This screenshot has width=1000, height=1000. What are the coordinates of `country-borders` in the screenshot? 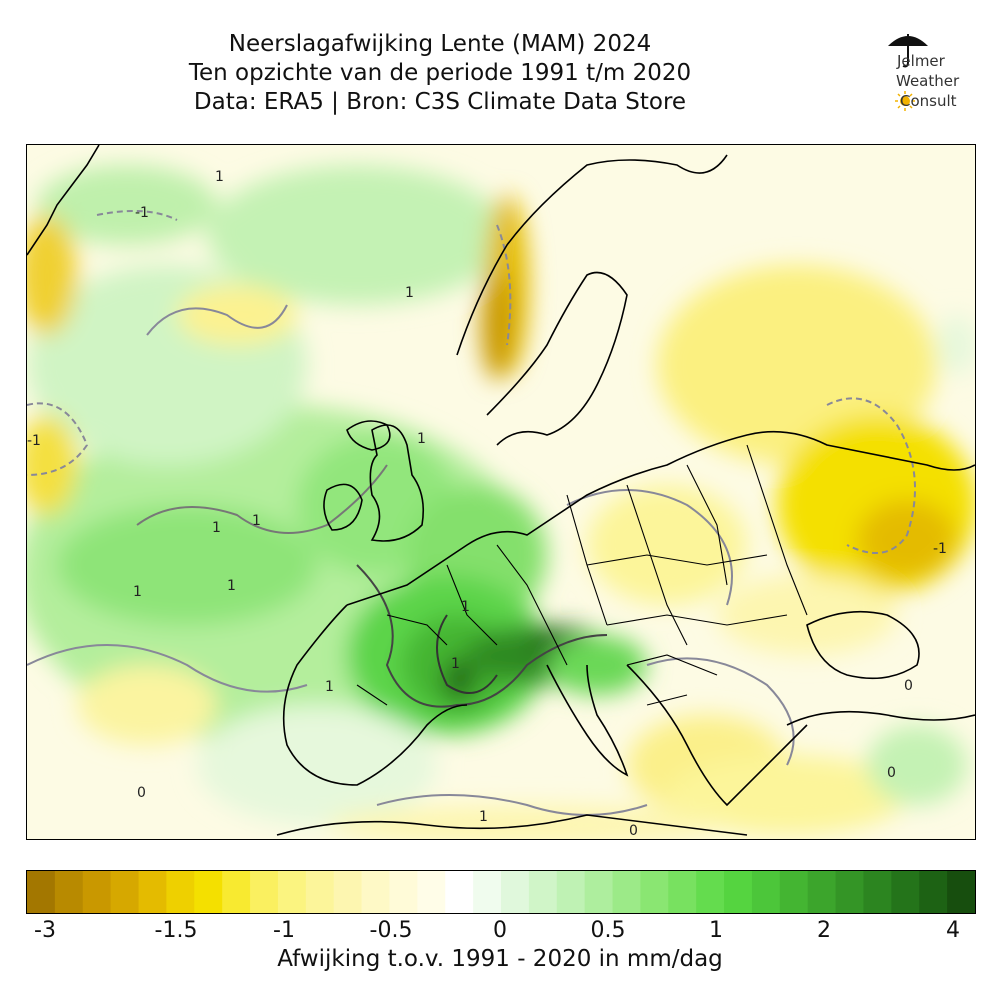 It's located at (582, 575).